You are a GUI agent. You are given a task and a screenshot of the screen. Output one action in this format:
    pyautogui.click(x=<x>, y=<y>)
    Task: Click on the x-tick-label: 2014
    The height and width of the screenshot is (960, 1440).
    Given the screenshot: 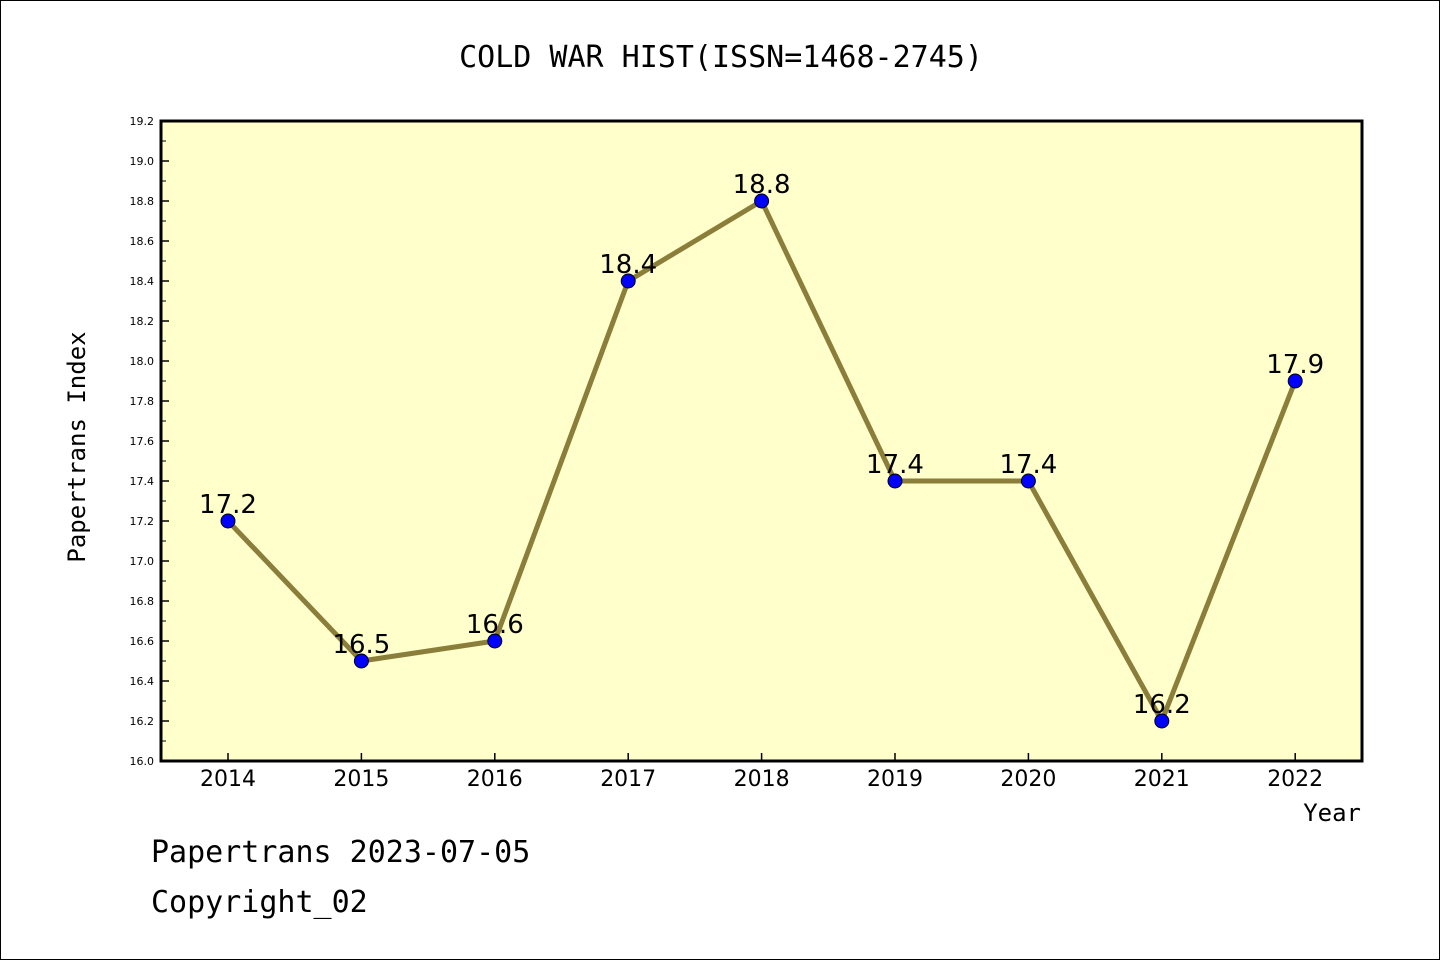 What is the action you would take?
    pyautogui.click(x=228, y=779)
    